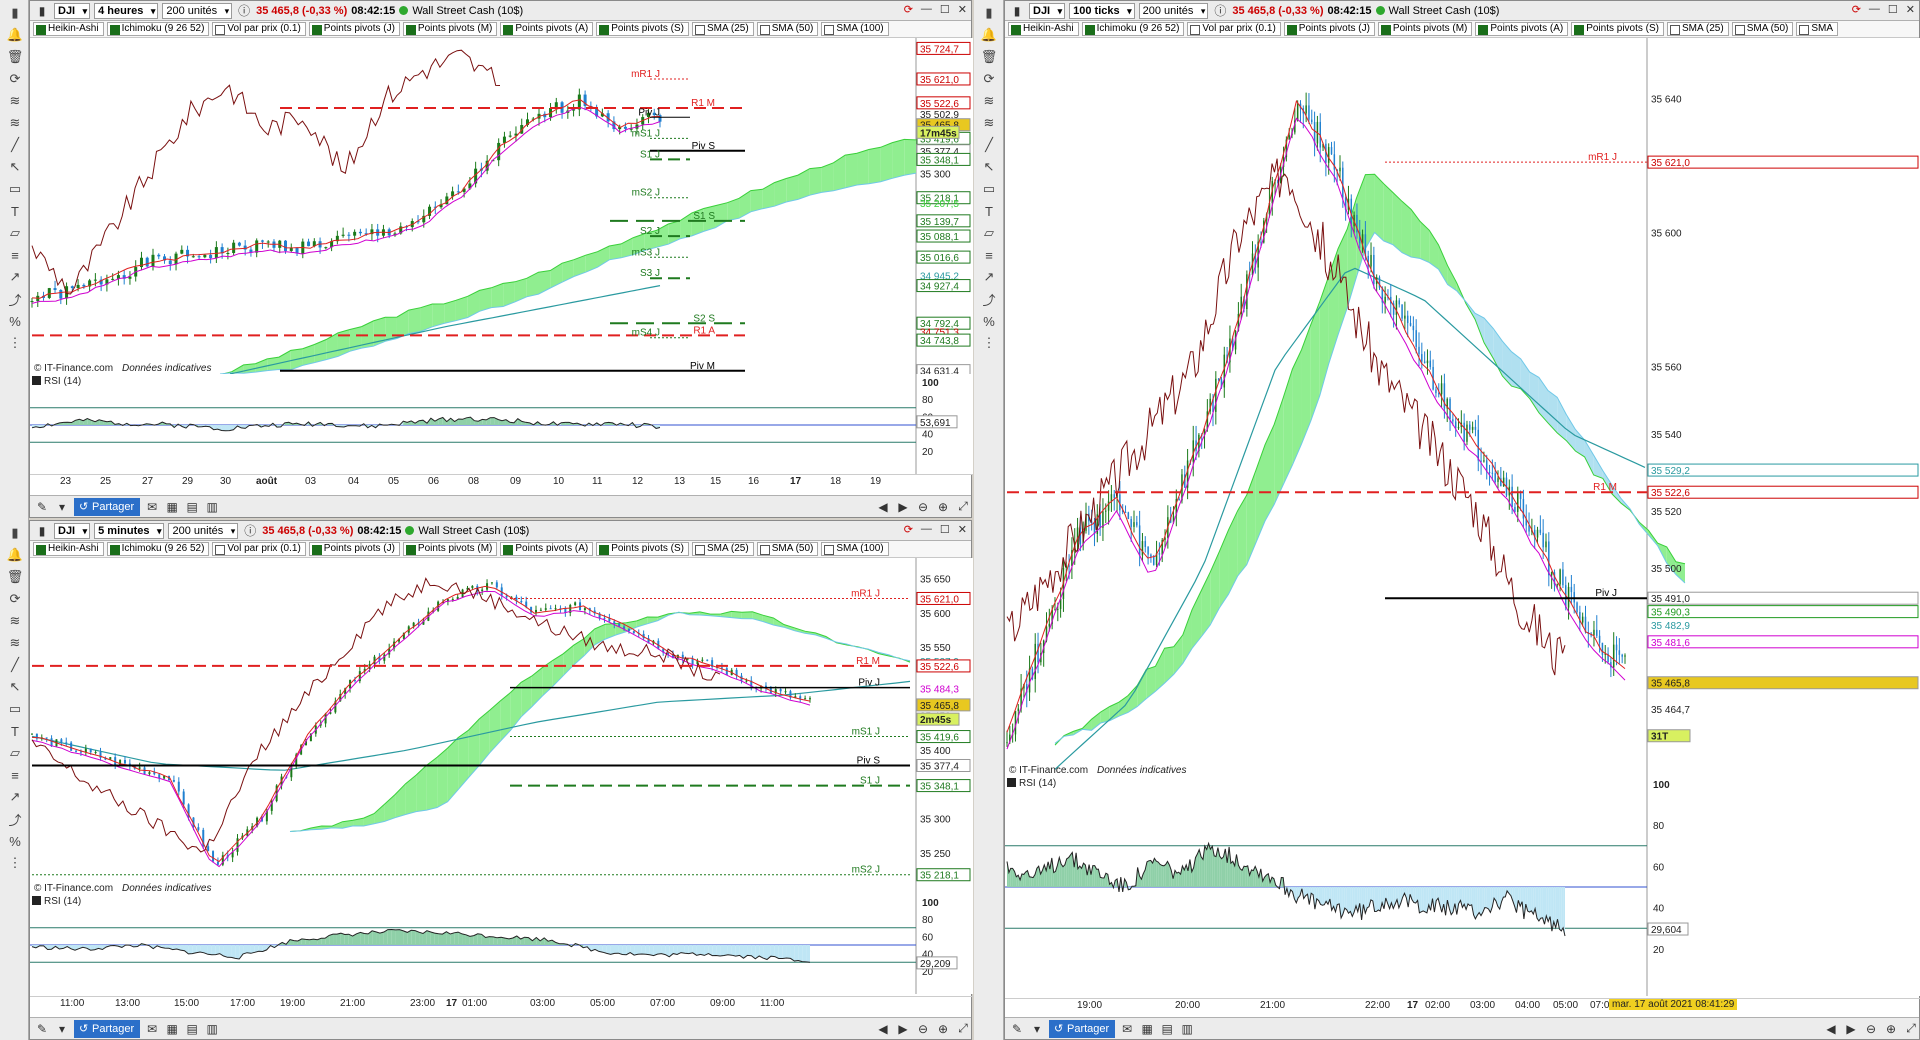 Image resolution: width=1920 pixels, height=1040 pixels. What do you see at coordinates (1522, 29) in the screenshot?
I see `indicator-toggle: Points pivots (A)` at bounding box center [1522, 29].